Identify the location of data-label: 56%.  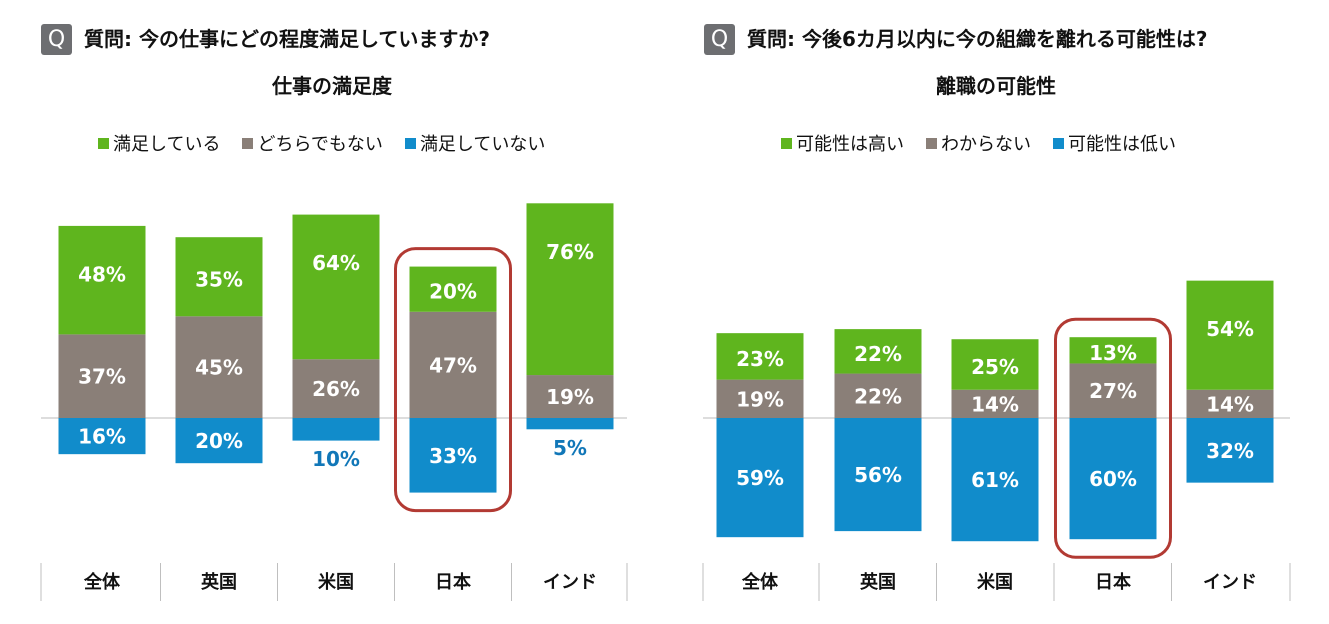
(878, 475).